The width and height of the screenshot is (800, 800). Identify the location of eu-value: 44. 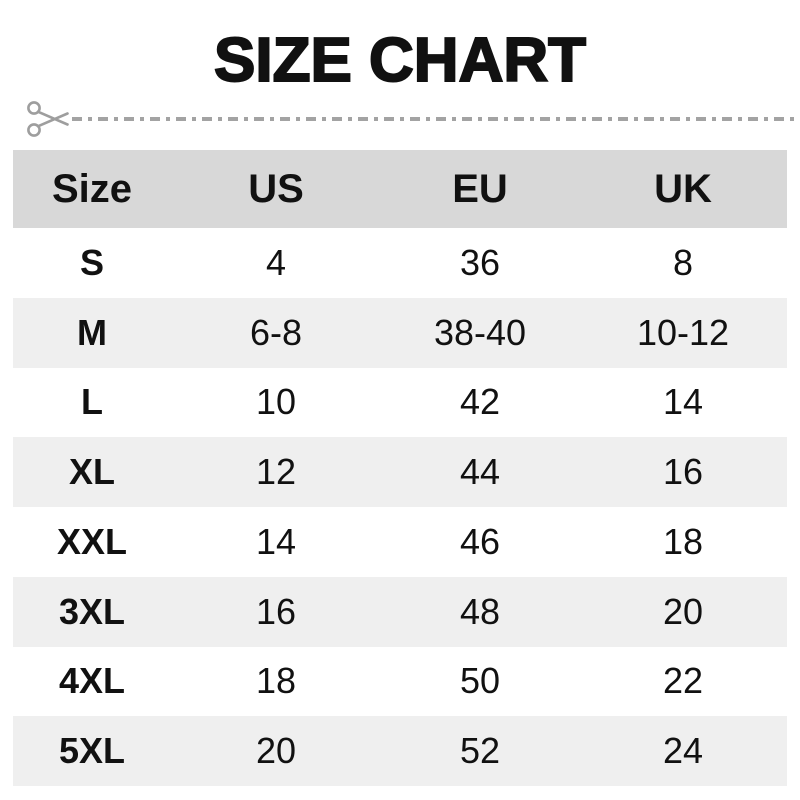
(480, 472).